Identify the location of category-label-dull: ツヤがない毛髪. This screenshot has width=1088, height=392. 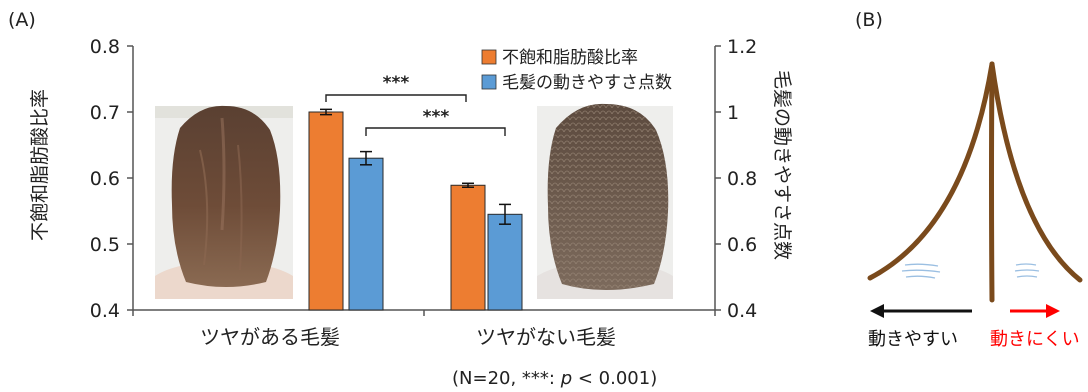
(546, 337).